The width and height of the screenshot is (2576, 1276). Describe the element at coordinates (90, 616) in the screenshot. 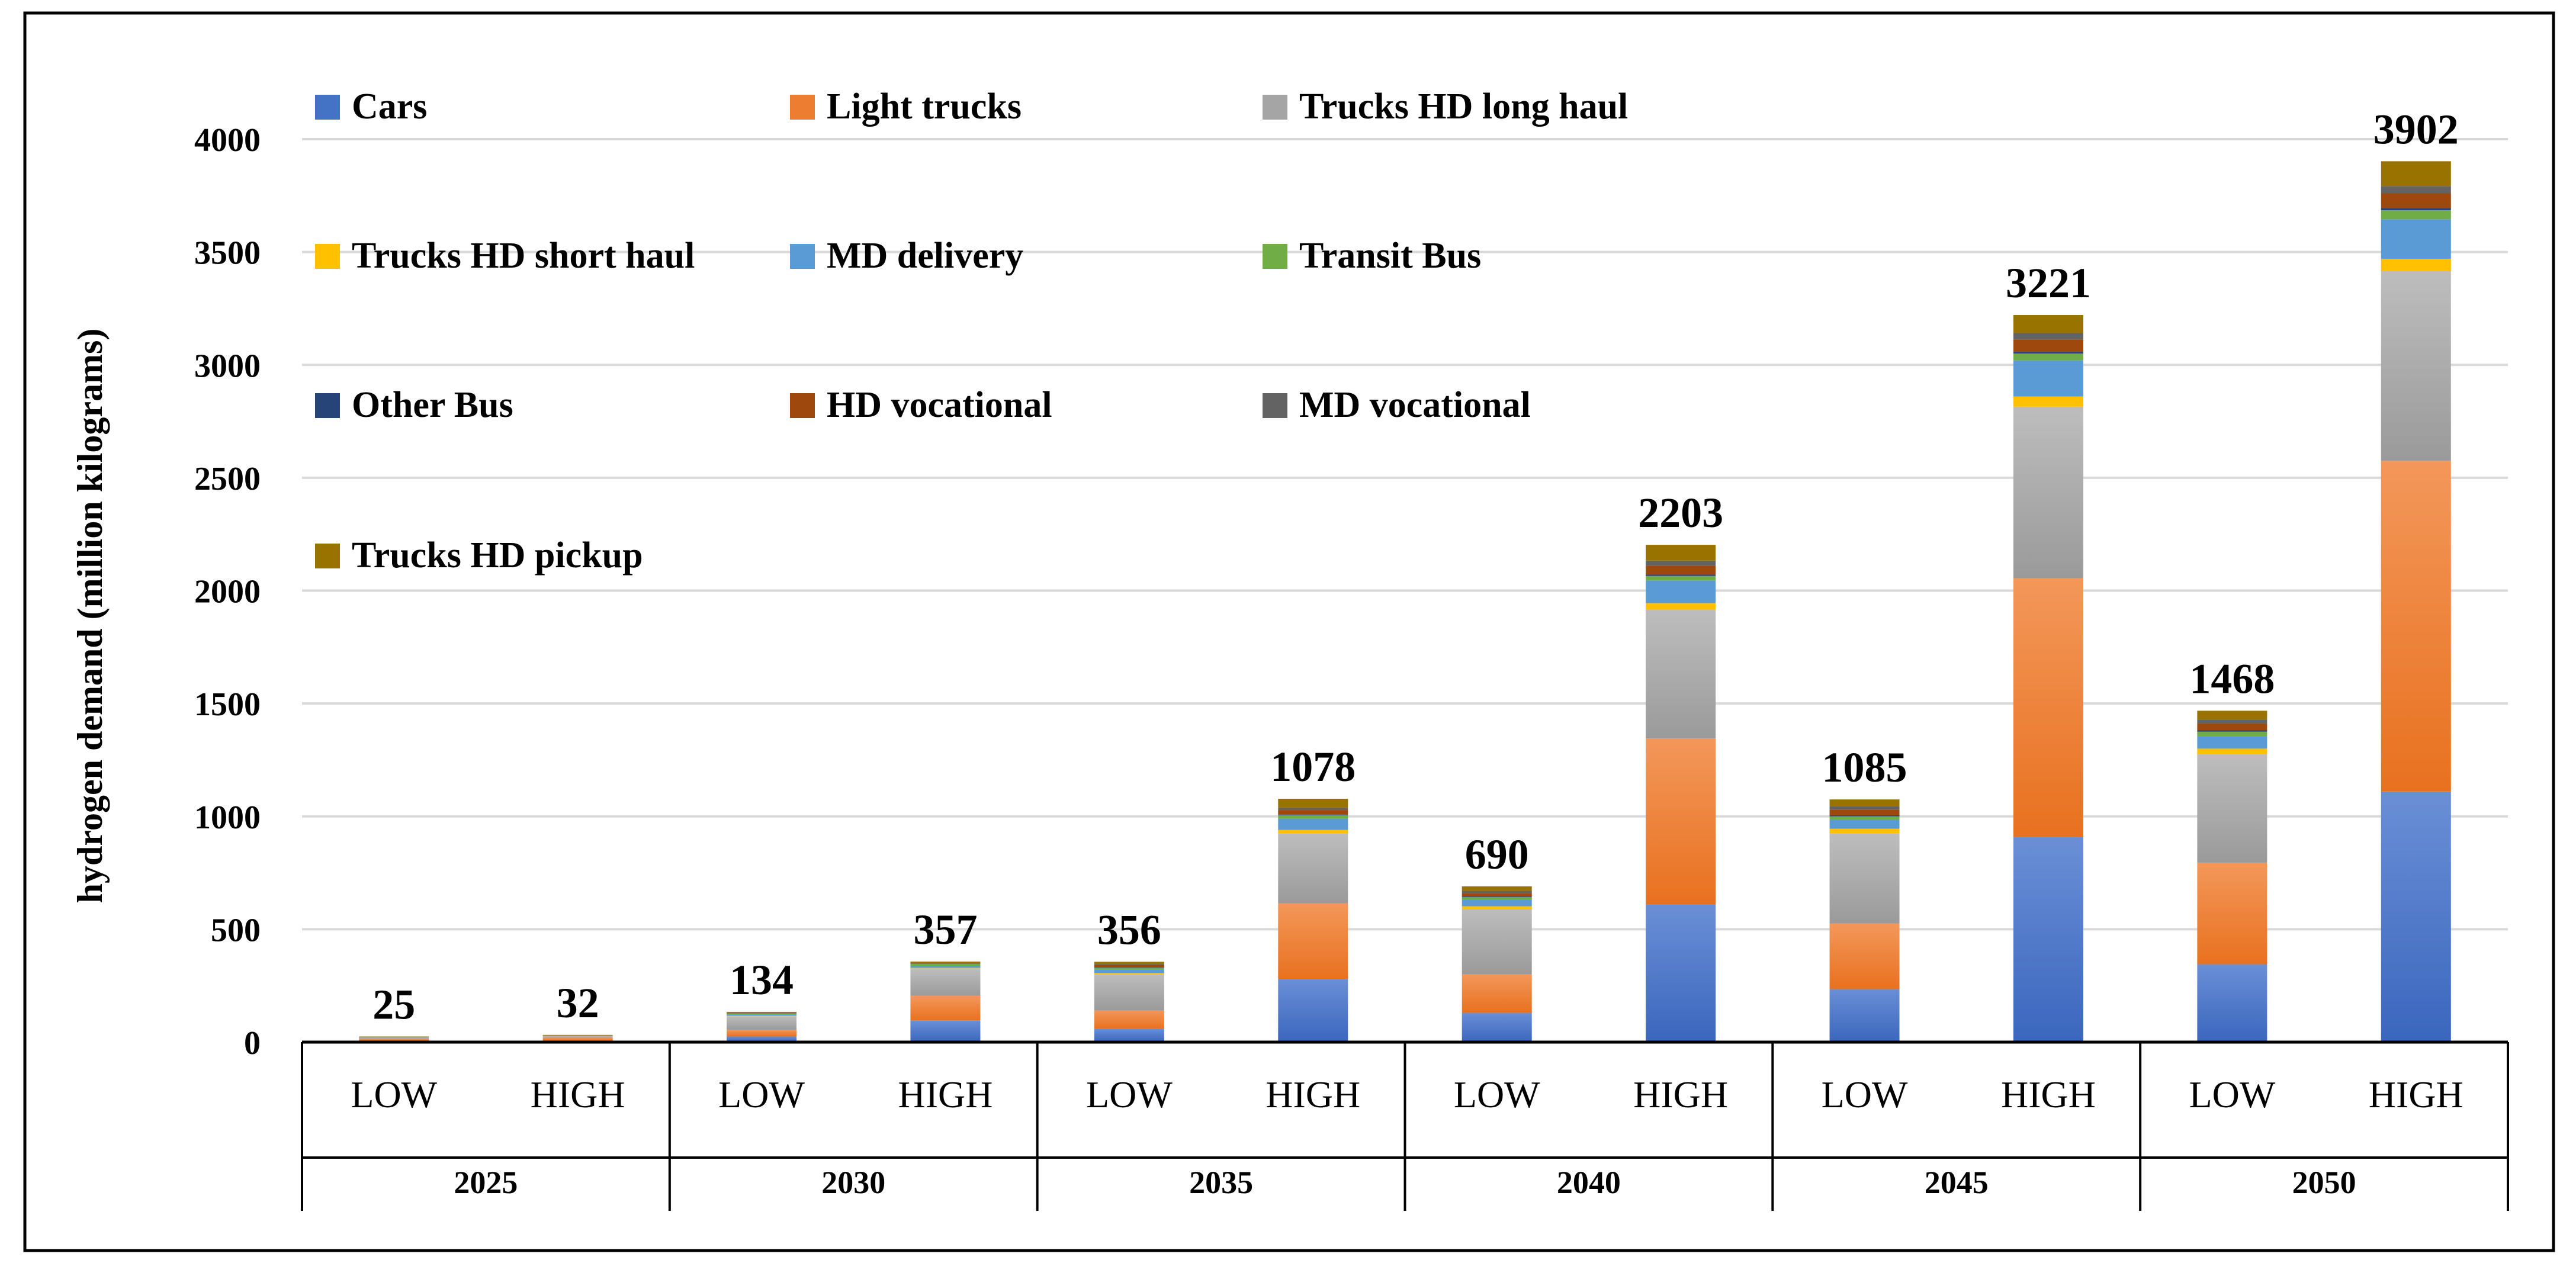

I see `y-axis-label: hydrogen demand (million kilograms)` at that location.